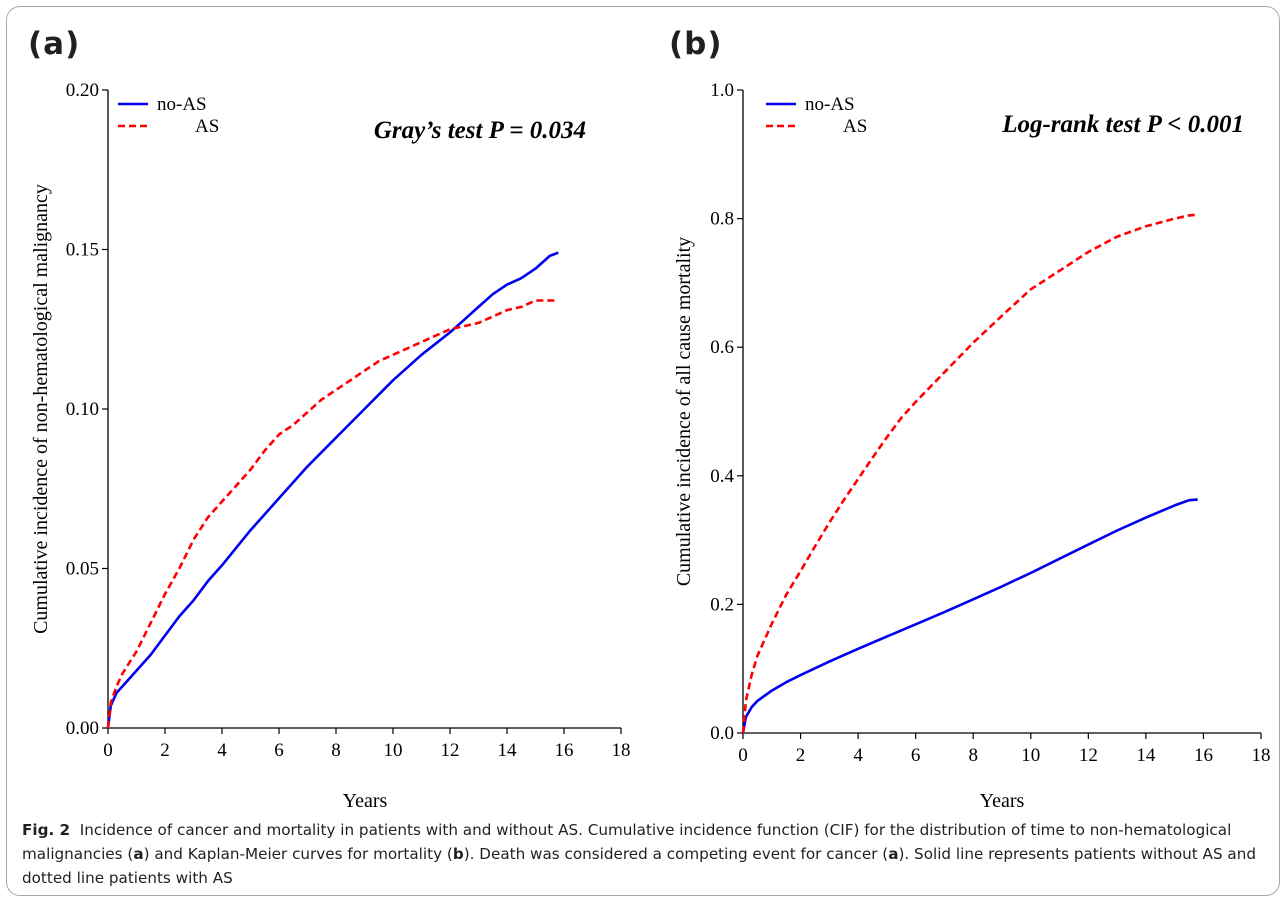 Image resolution: width=1285 pixels, height=902 pixels. Describe the element at coordinates (1122, 124) in the screenshot. I see `panel-b-test-annotation: Log-rank test P < 0.001` at that location.